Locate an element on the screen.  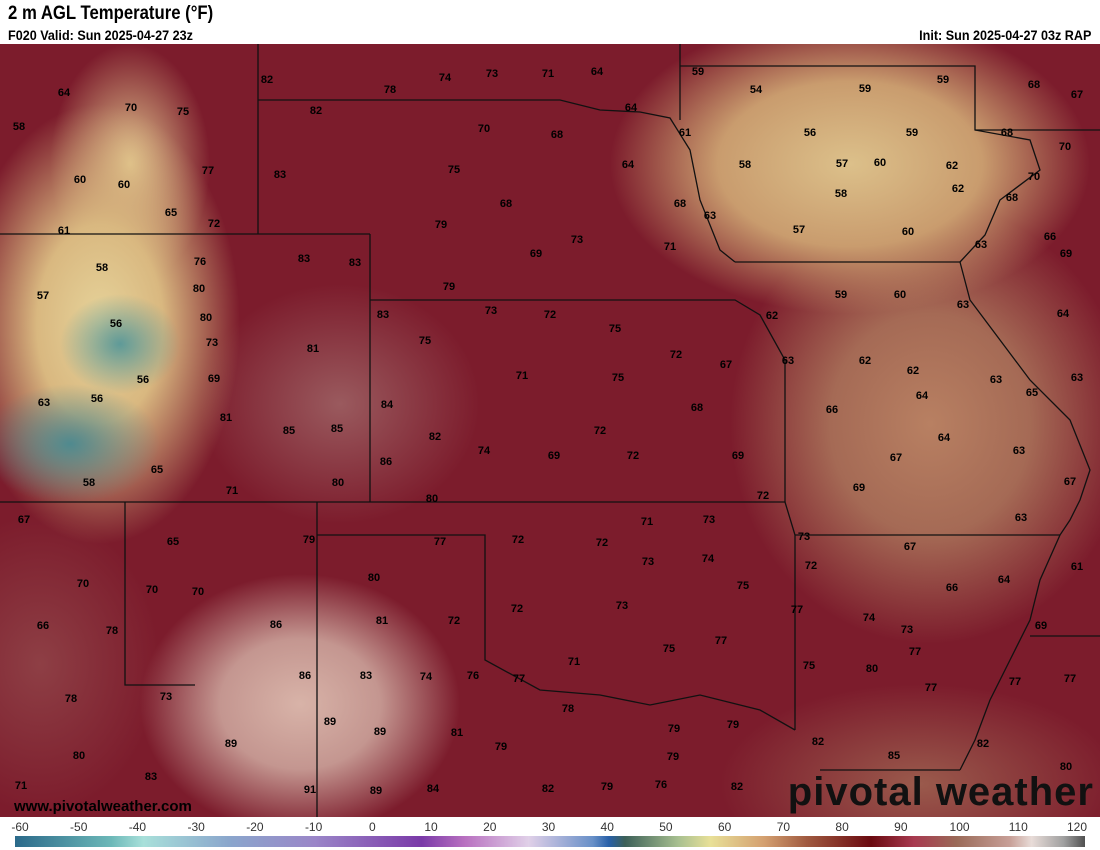
colorbar-tick-label: 70 is located at coordinates (783, 827).